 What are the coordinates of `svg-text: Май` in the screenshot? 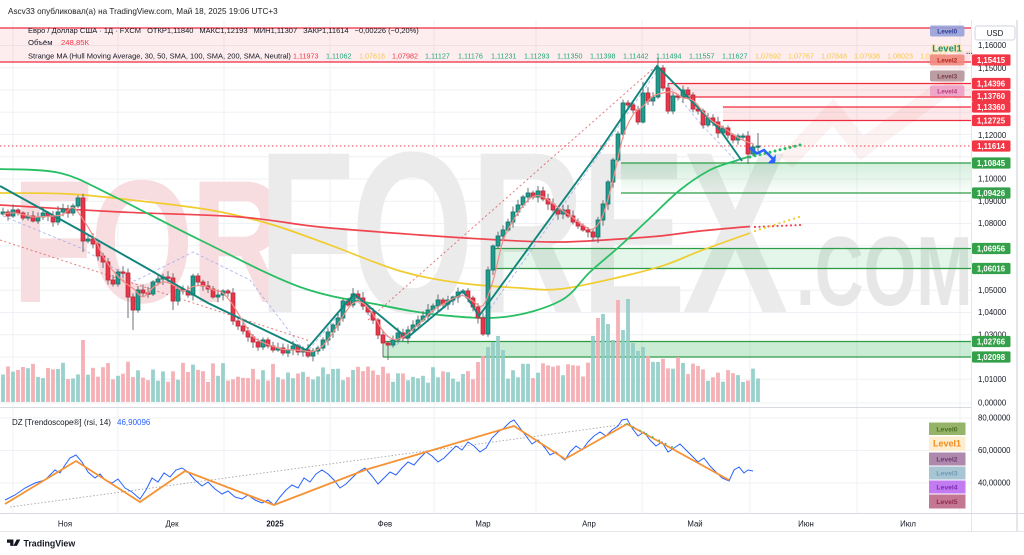 It's located at (694, 524).